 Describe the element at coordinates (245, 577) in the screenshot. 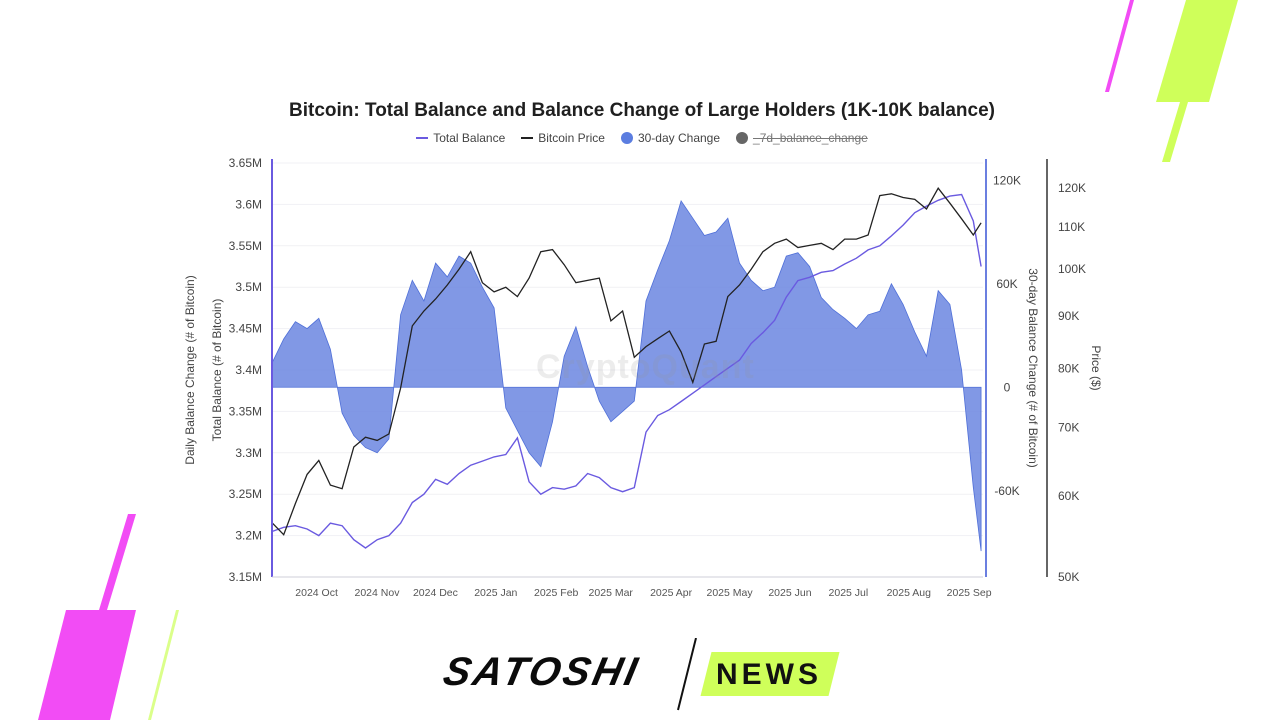

I see `left-tick-label: 3.15M` at that location.